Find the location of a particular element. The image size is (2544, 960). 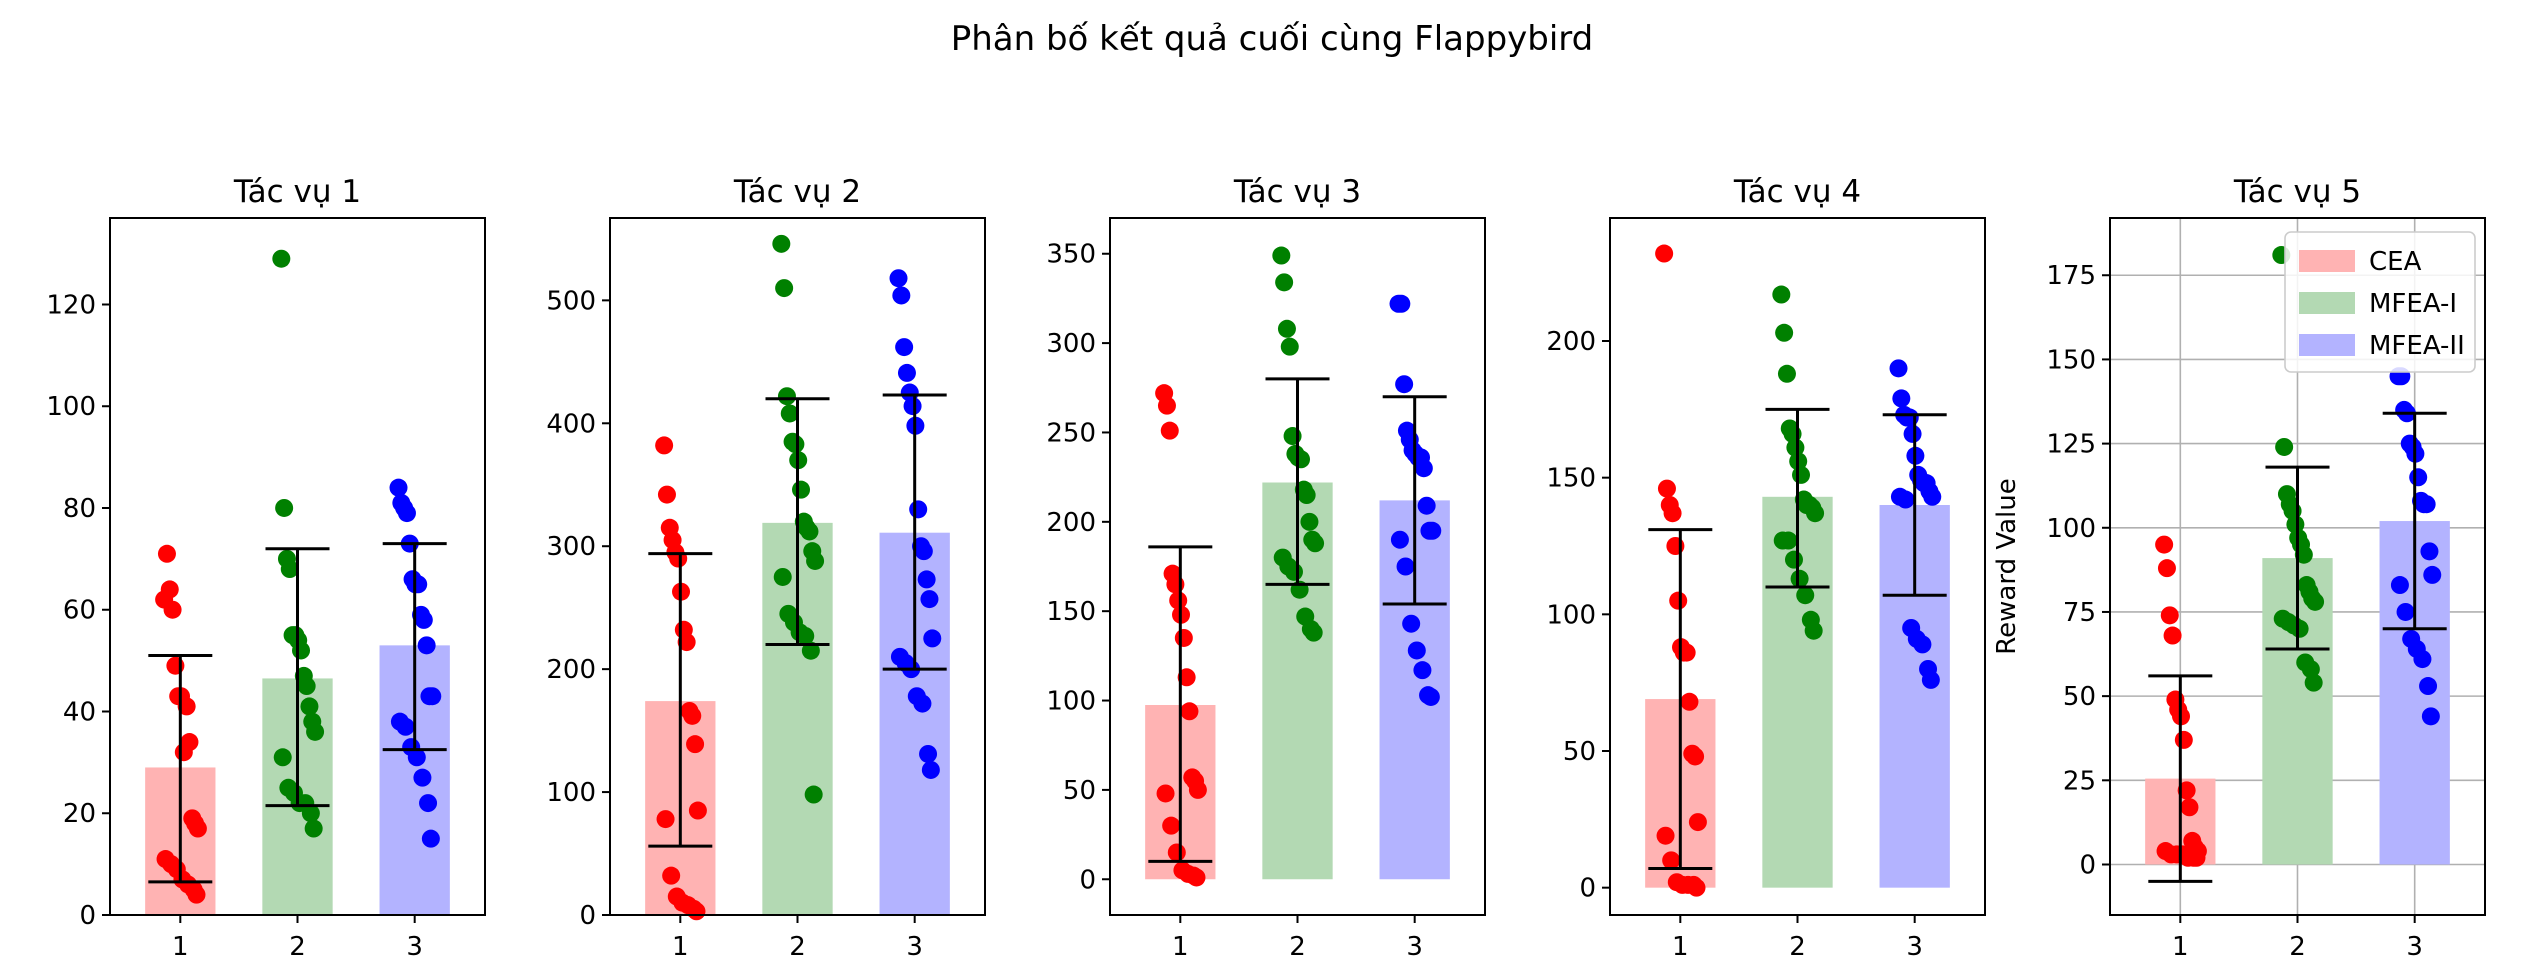

legend-label-mfea1: MFEA-I is located at coordinates (2413, 304).